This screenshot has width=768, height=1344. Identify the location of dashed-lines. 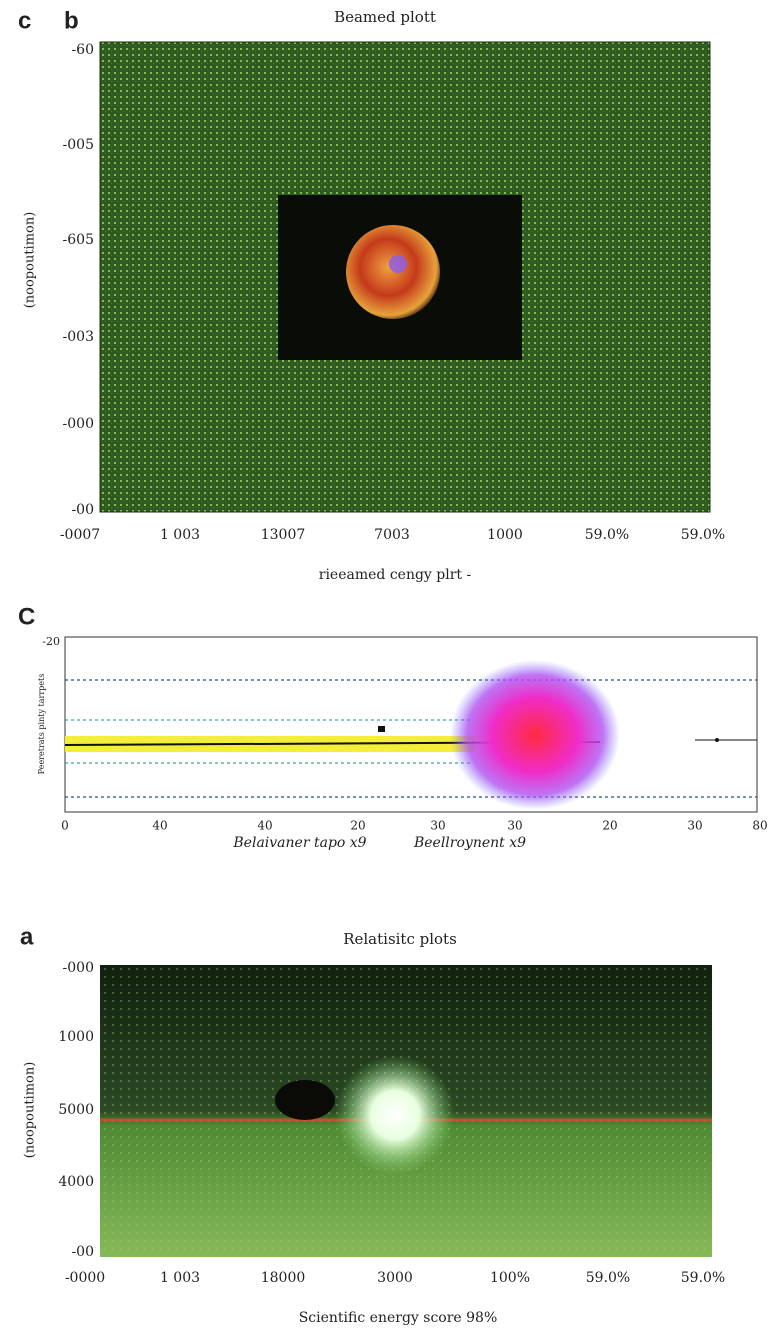
(411, 738).